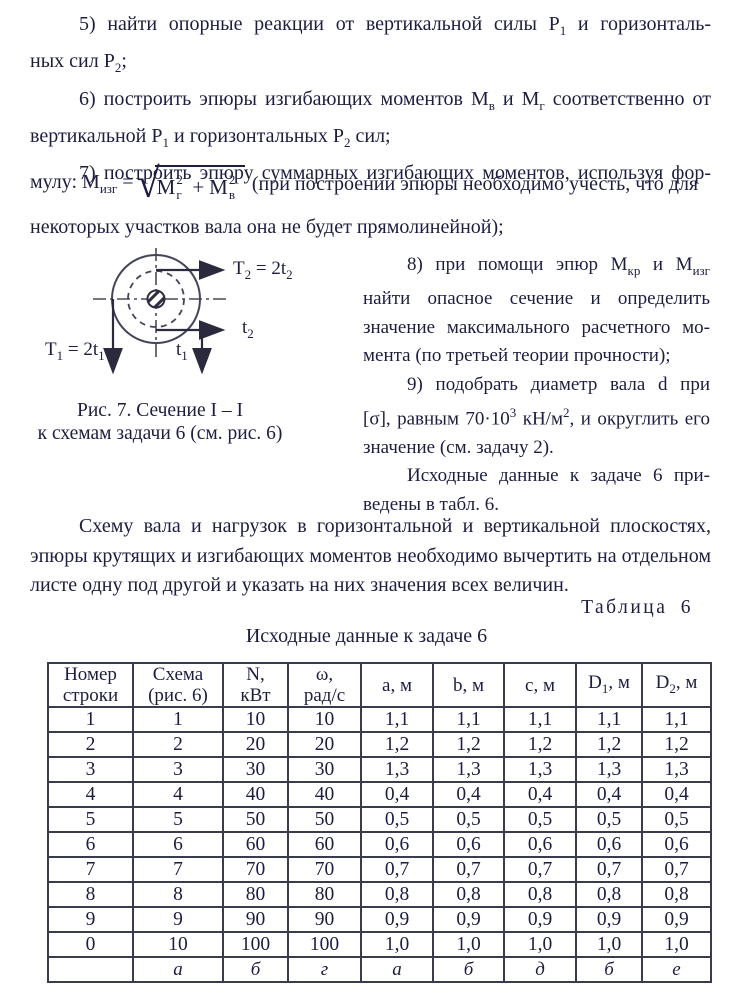  What do you see at coordinates (324, 685) in the screenshot?
I see `column-header: ω, рад/с` at bounding box center [324, 685].